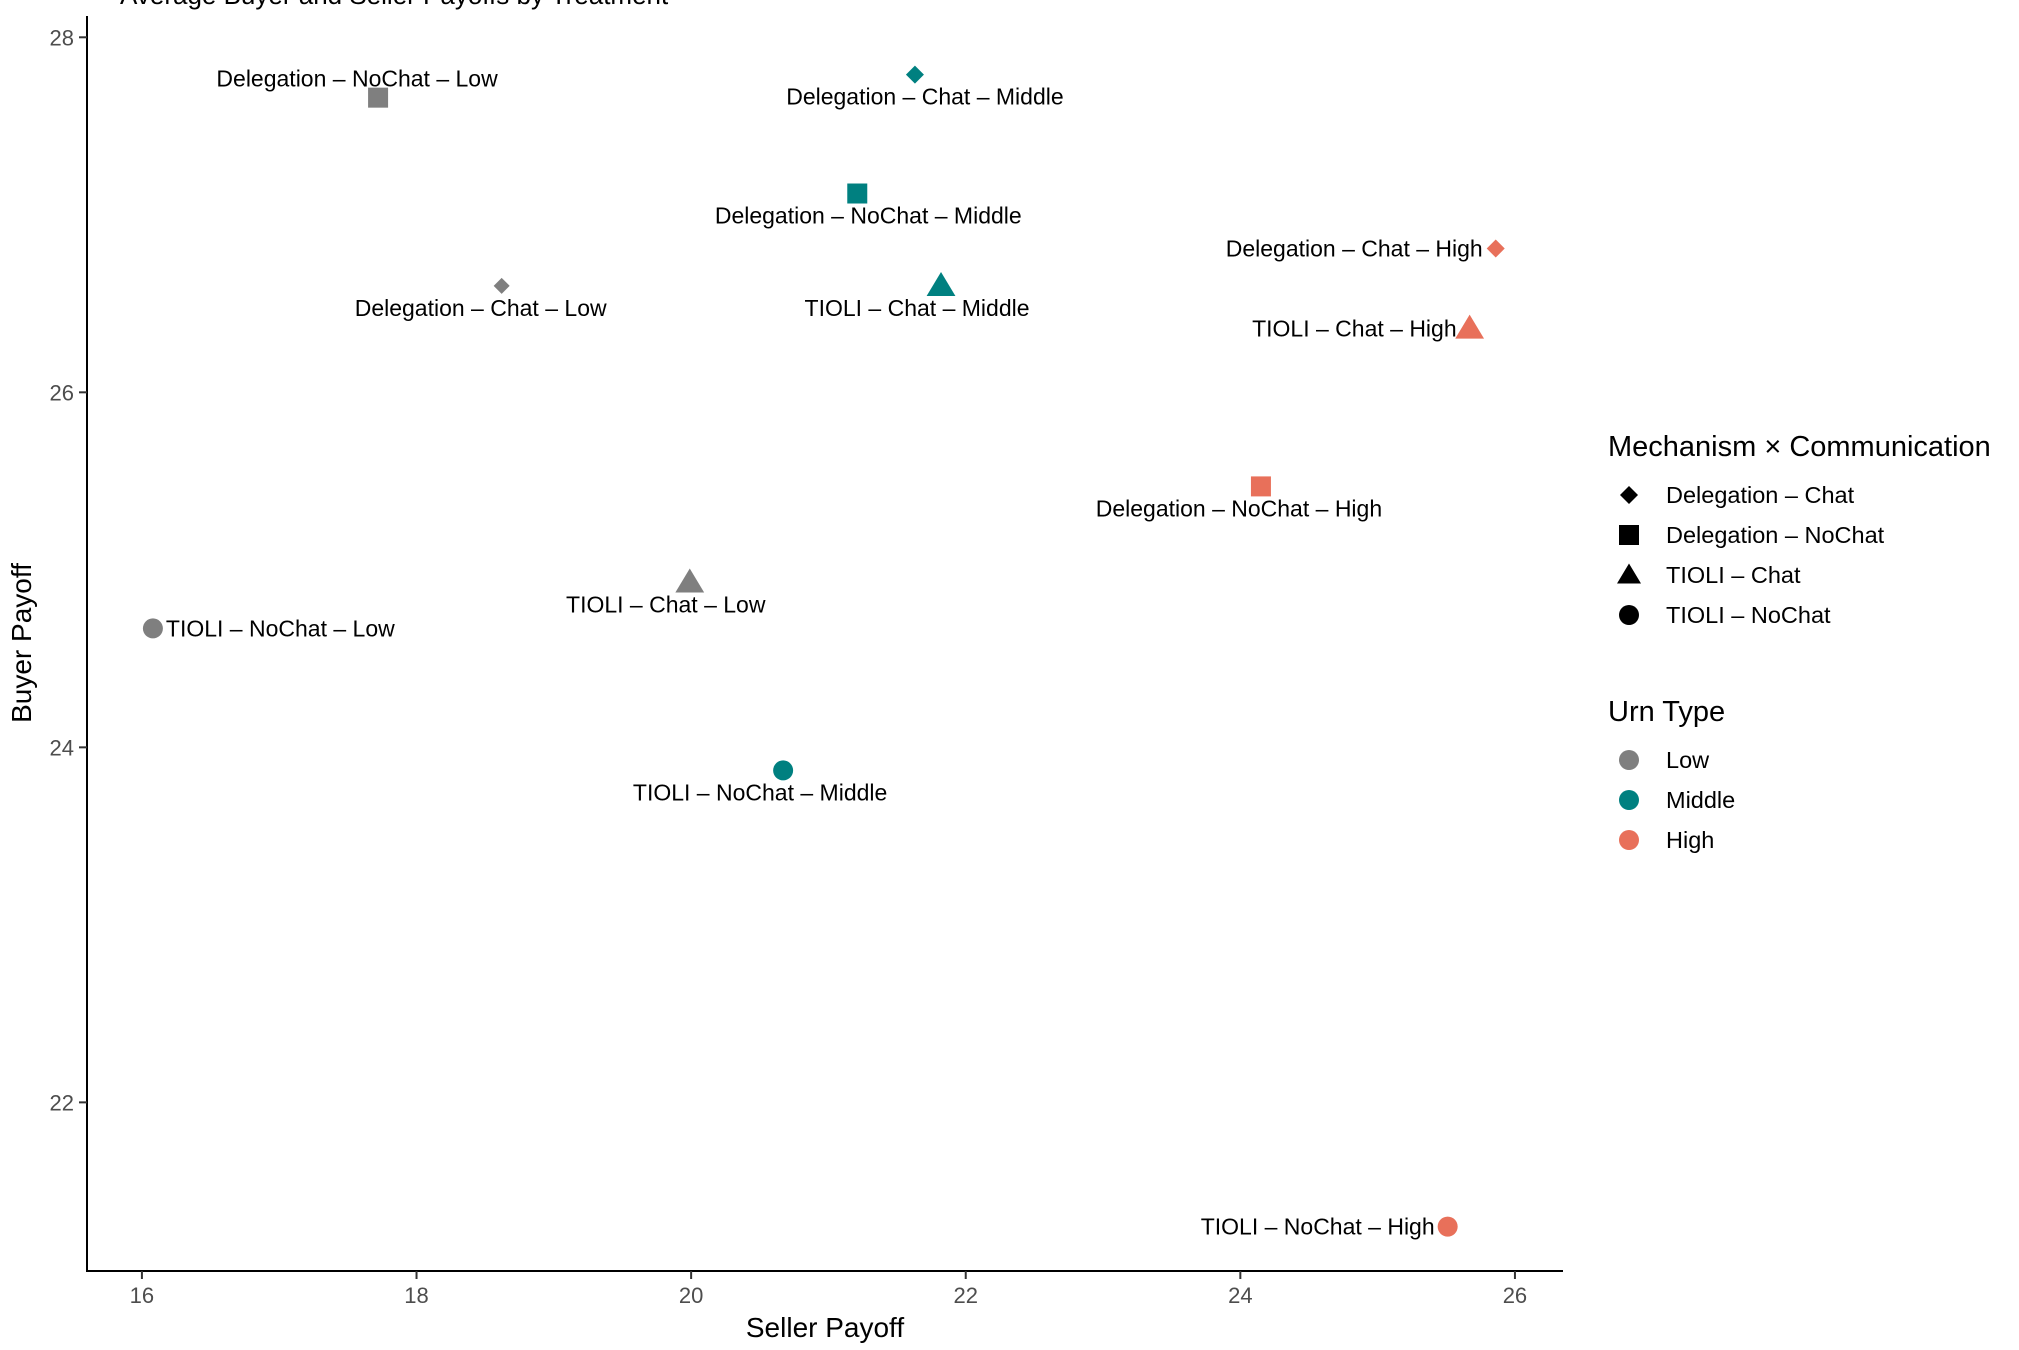 This screenshot has width=2019, height=1350. I want to click on legend-key-diamond, so click(1629, 495).